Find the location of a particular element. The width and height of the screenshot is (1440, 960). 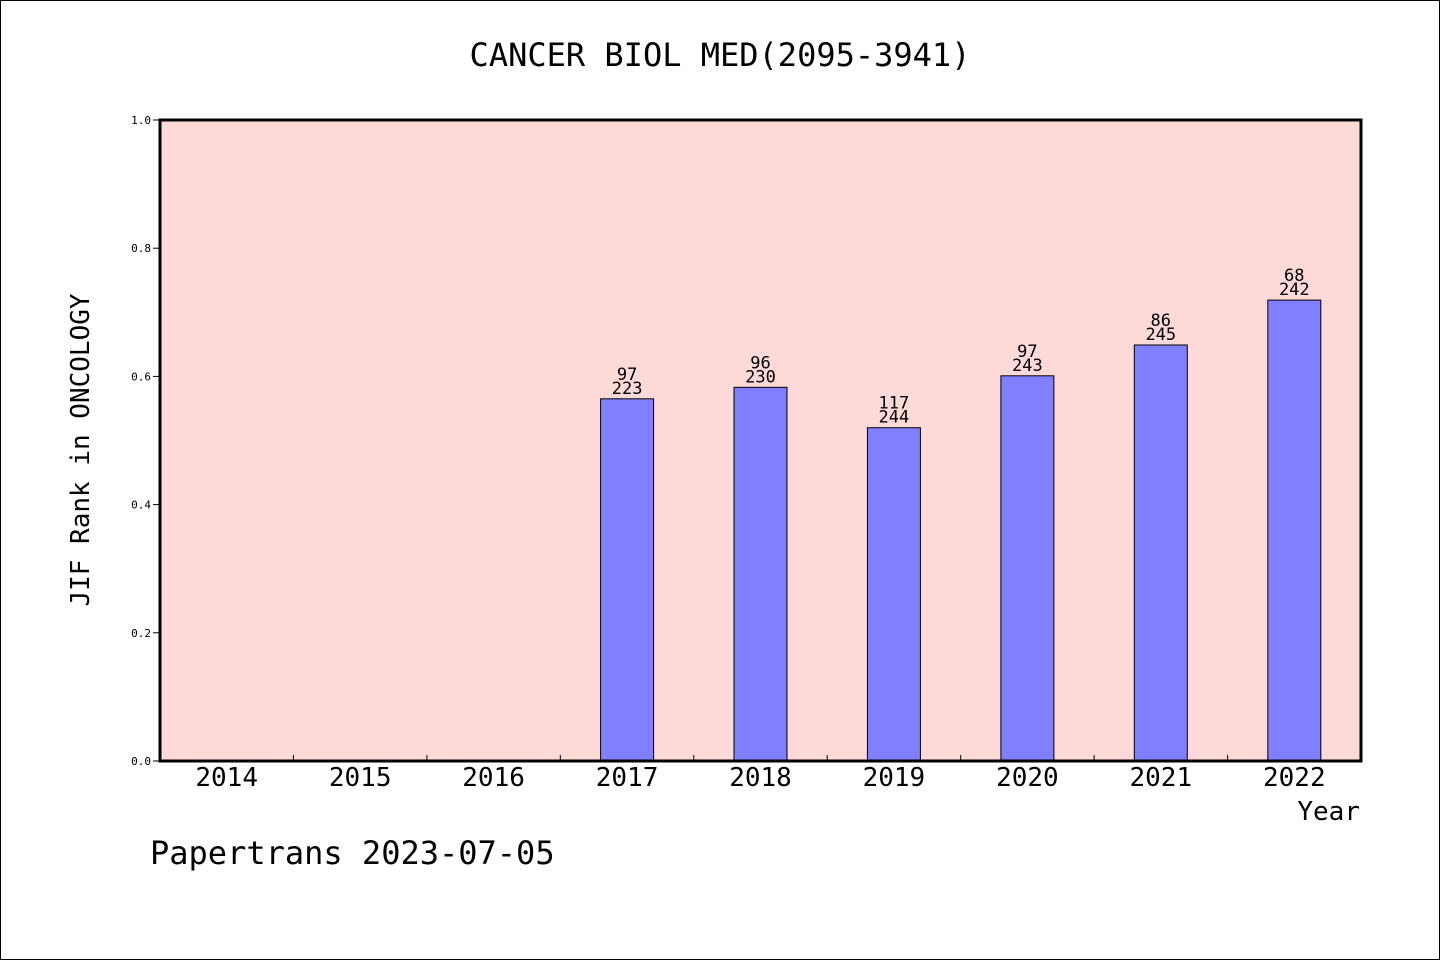

x-axis: 2014 2015 2016 2017 2018 2019 2020 2021 2022 is located at coordinates (760, 774).